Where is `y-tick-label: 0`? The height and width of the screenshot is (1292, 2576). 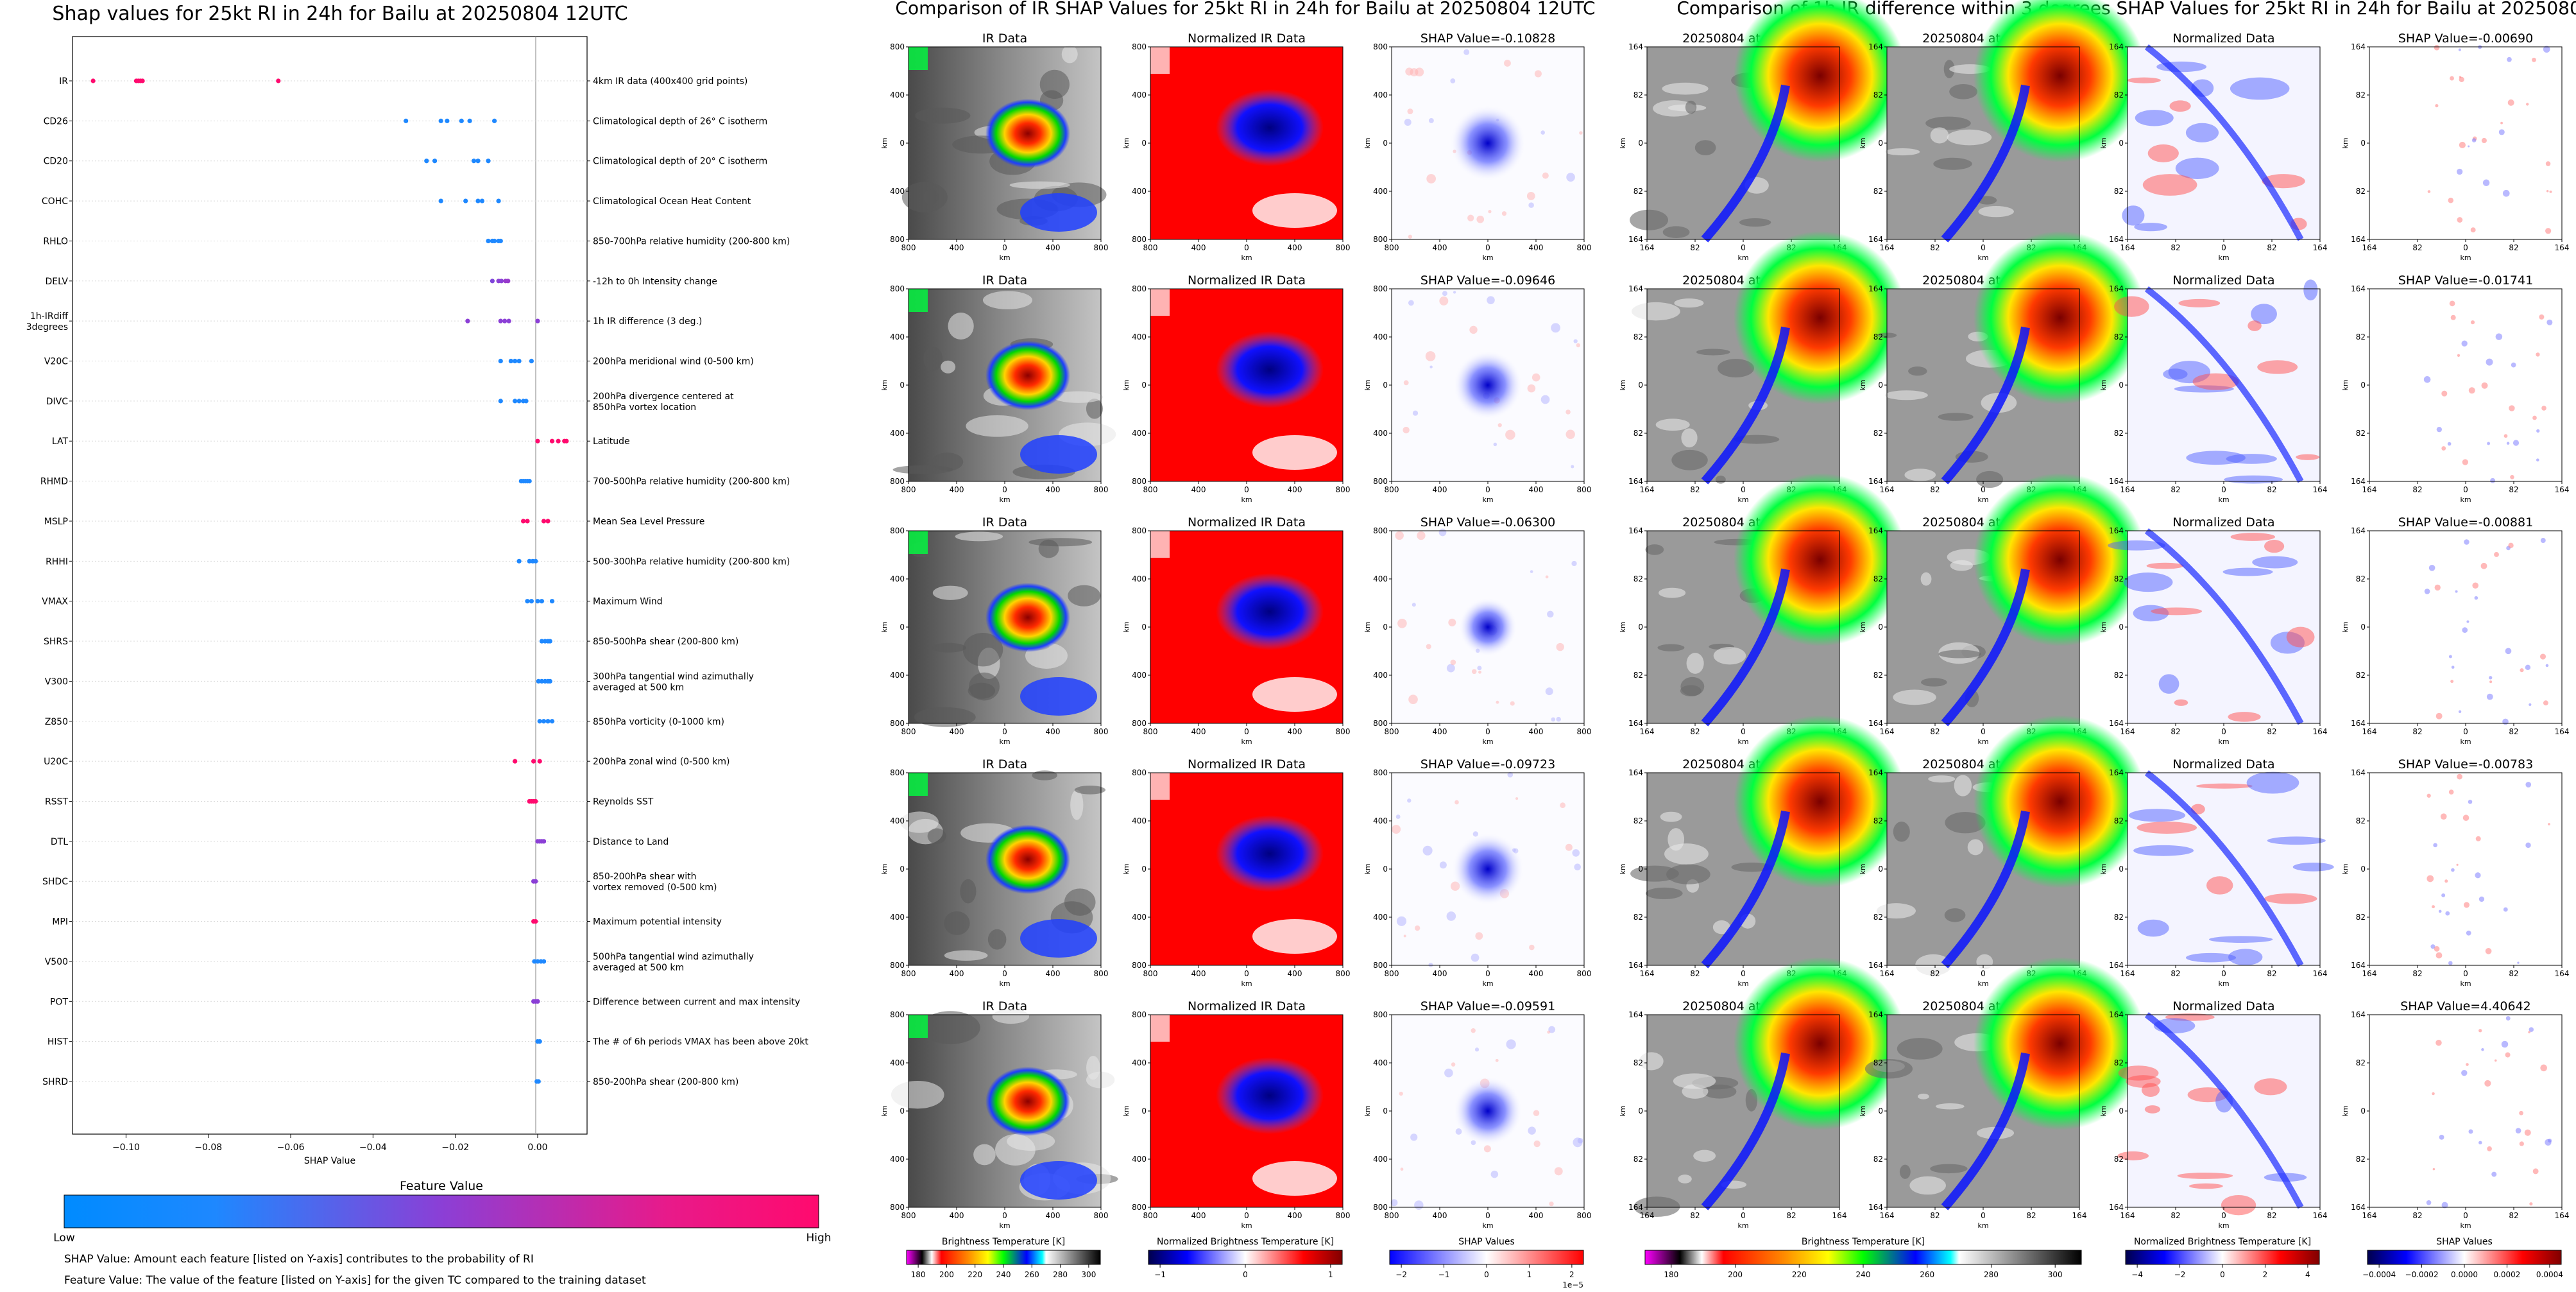
y-tick-label: 0 is located at coordinates (1640, 869).